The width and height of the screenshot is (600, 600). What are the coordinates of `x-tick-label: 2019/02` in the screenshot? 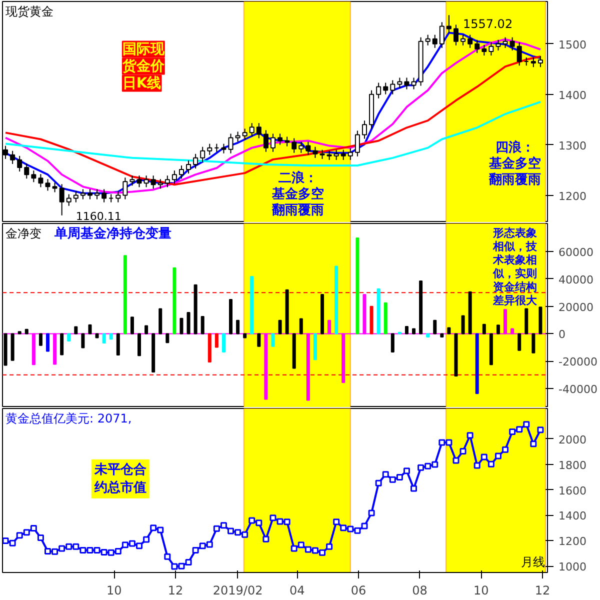 It's located at (237, 591).